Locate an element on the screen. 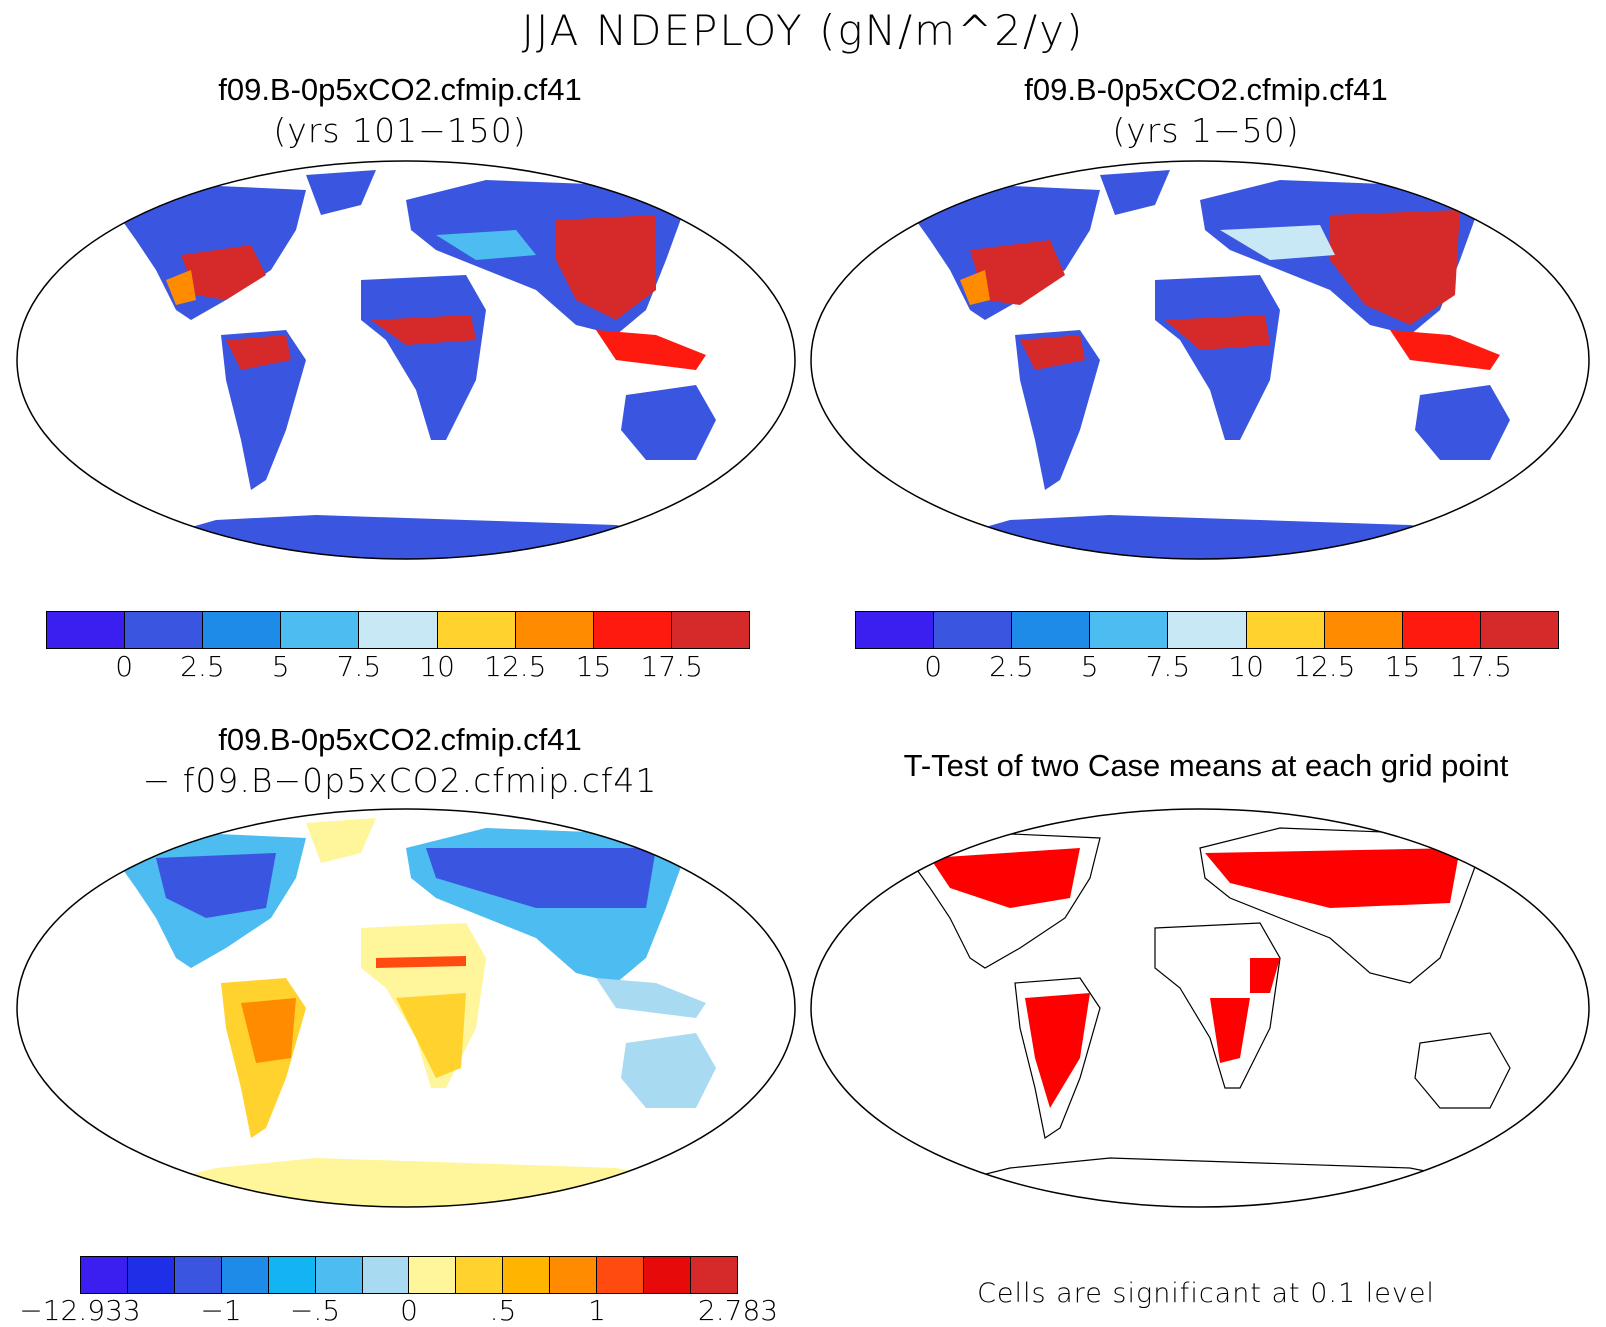 This screenshot has width=1606, height=1327. colorbar-tick-label: 2.783 is located at coordinates (738, 1310).